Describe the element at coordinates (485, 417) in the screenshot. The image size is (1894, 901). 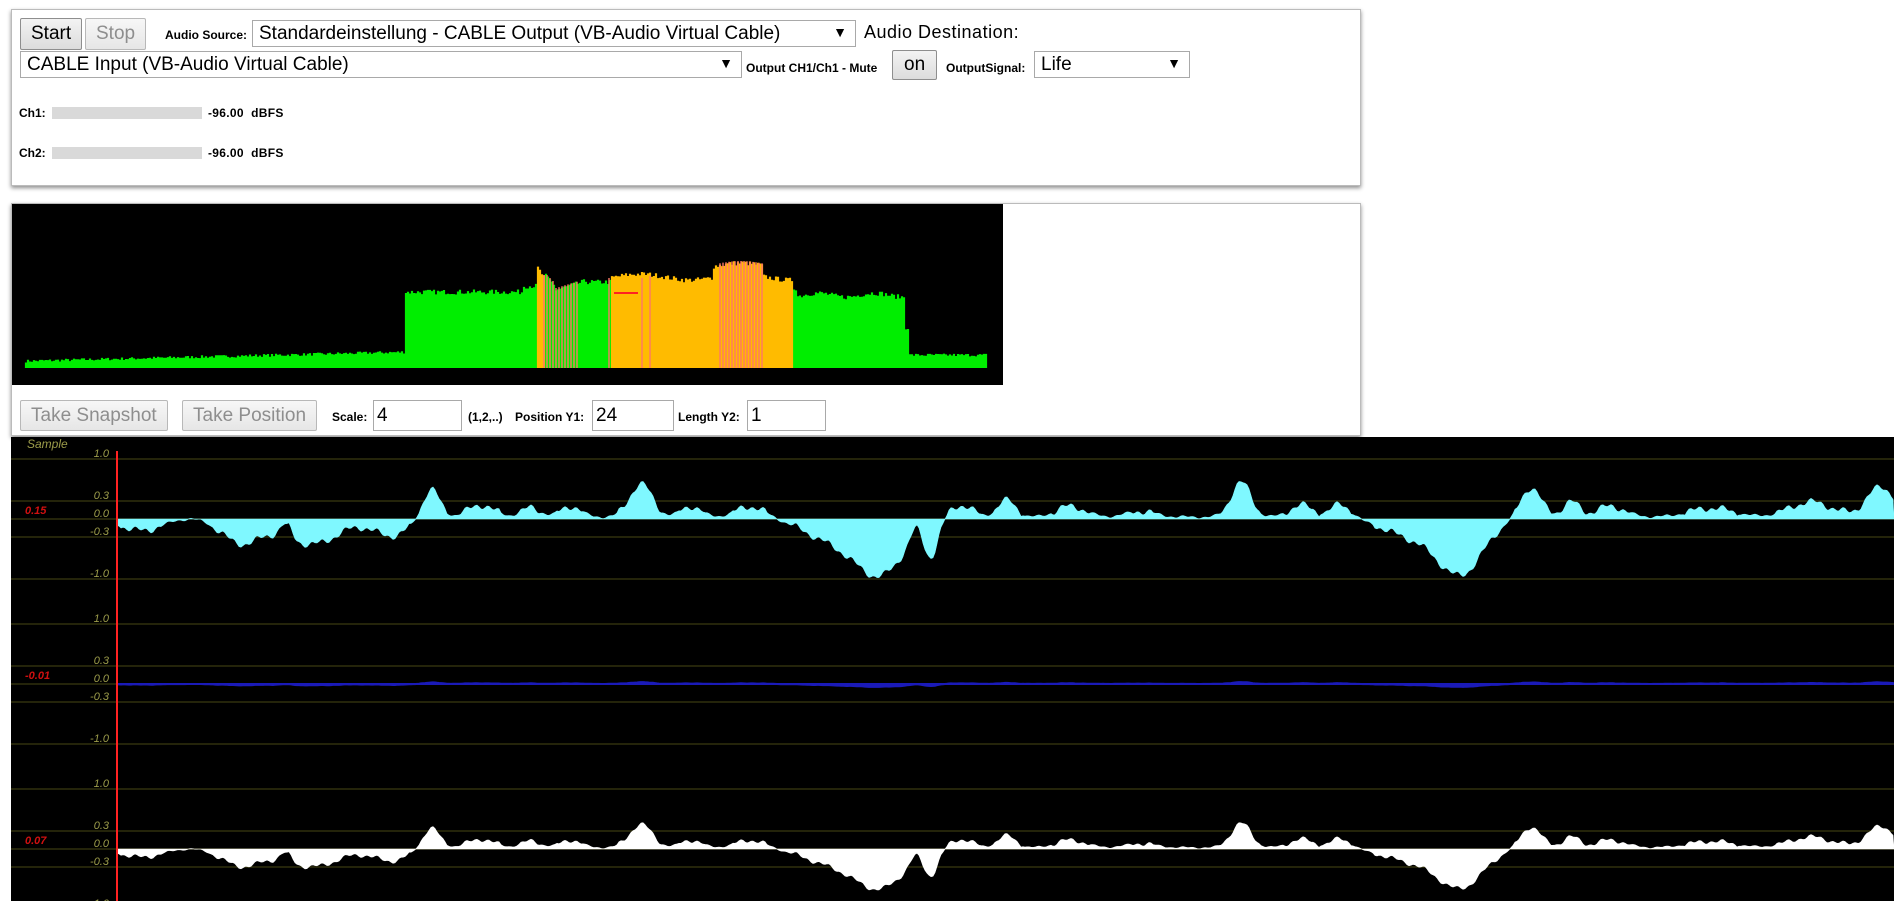
I see `scale-hint: (1,2,..)` at that location.